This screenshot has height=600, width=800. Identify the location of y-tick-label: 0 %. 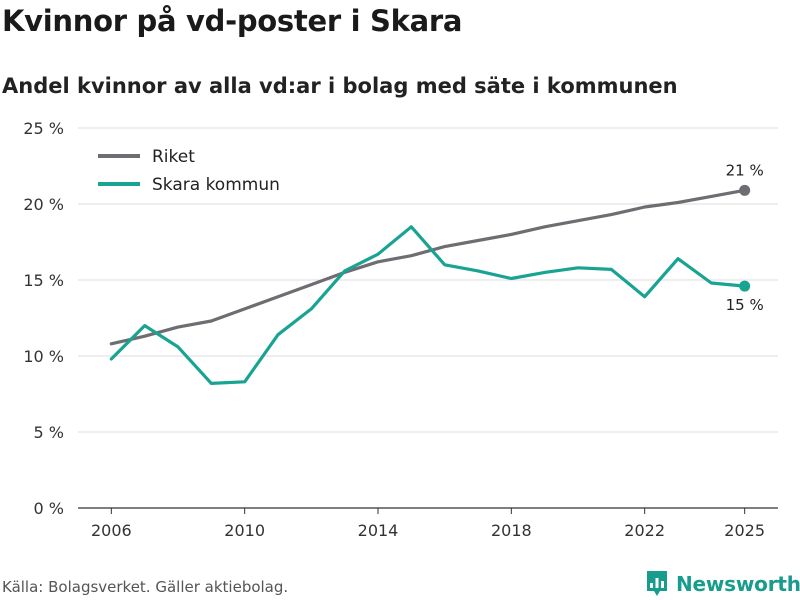
(49, 508).